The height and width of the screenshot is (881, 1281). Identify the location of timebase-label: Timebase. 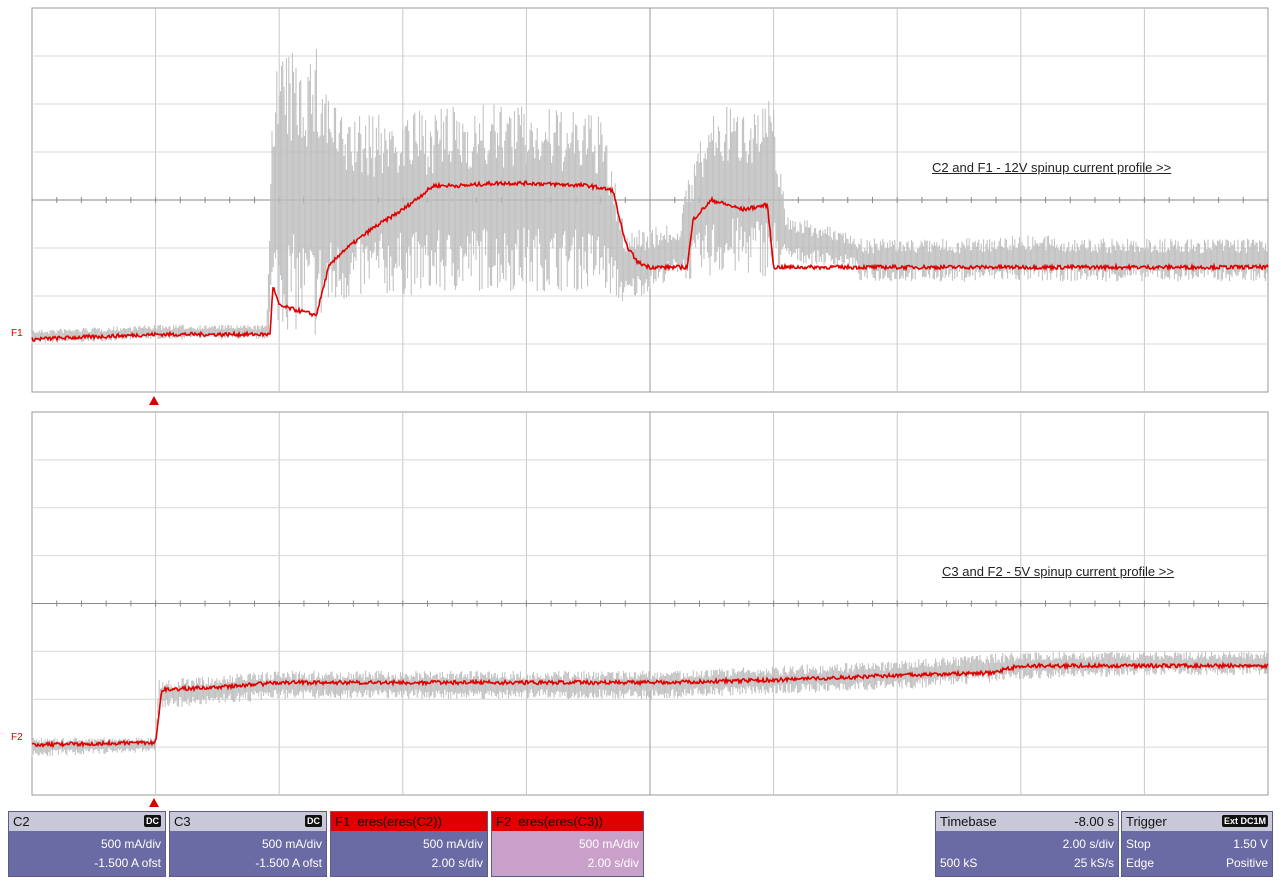
(968, 821).